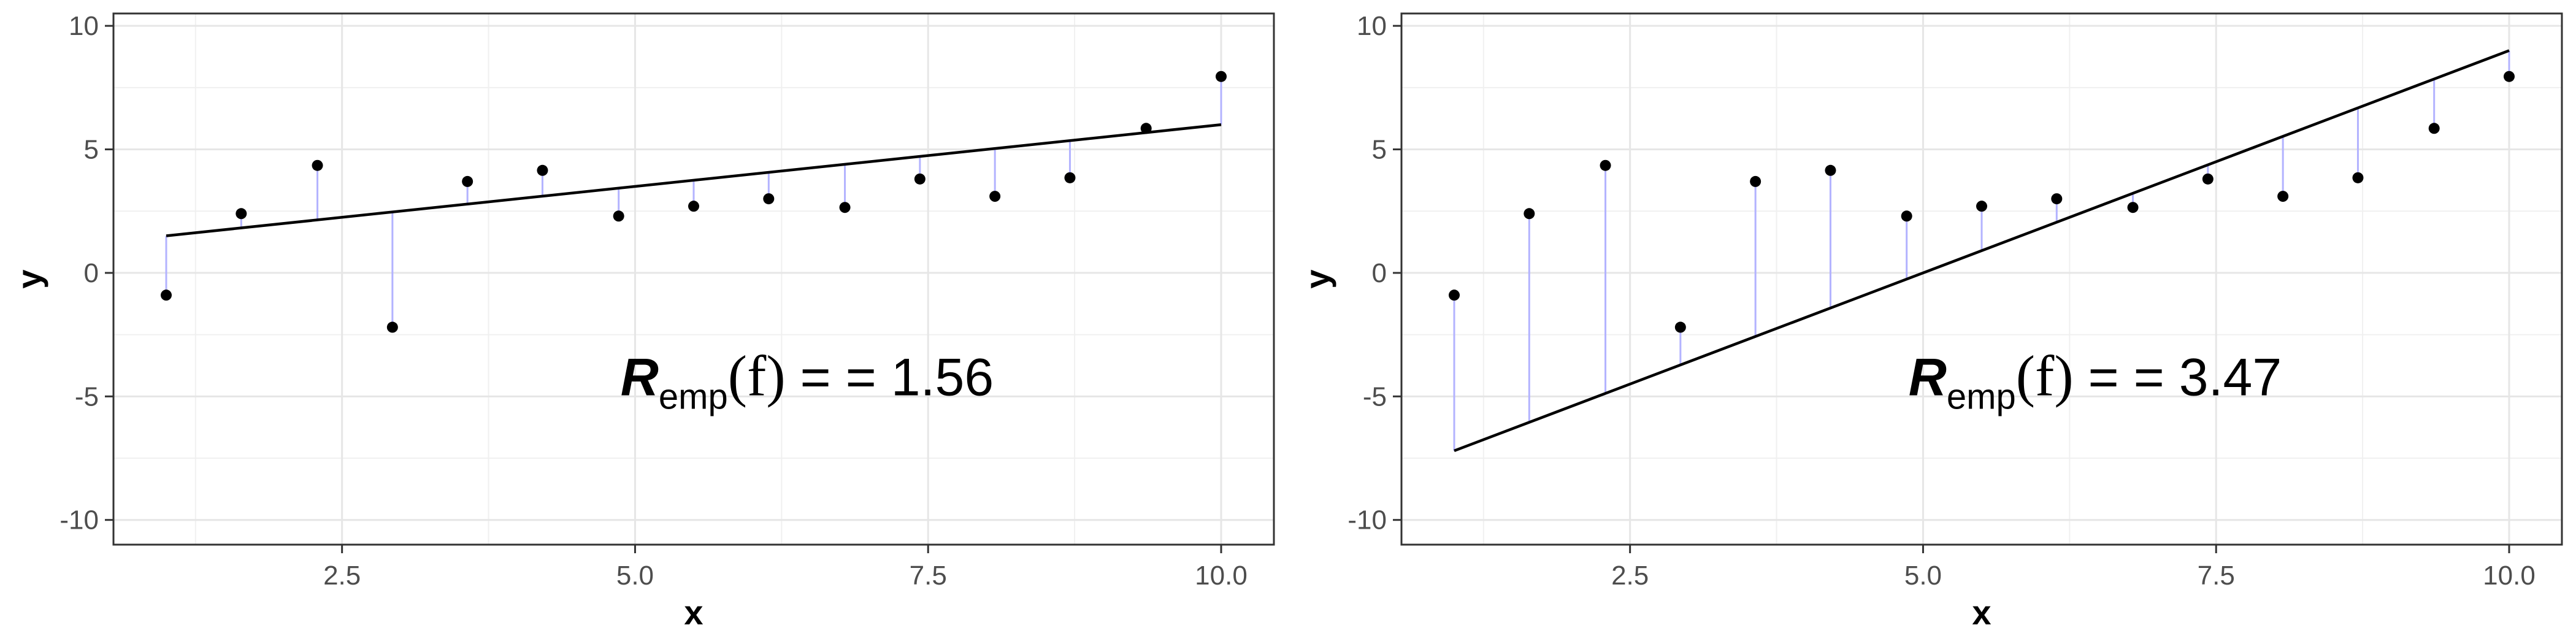  Describe the element at coordinates (2126, 377) in the screenshot. I see `right-annotation-equals: = =` at that location.